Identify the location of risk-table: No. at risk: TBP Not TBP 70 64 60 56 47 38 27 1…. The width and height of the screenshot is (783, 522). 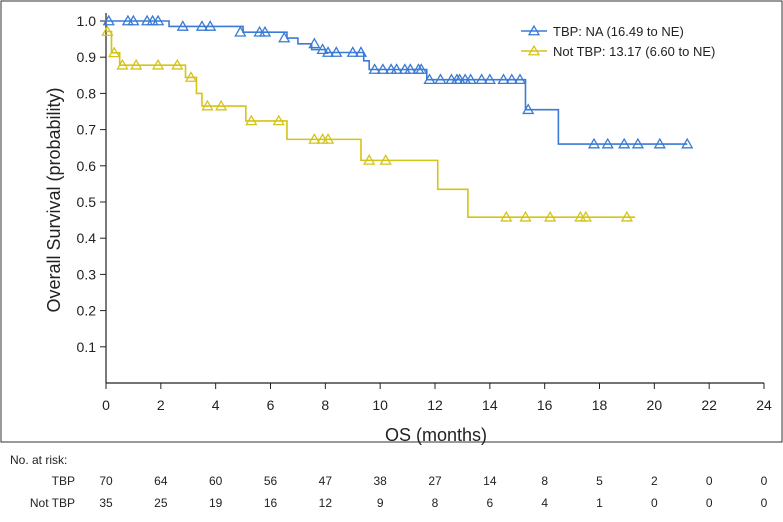
(389, 481).